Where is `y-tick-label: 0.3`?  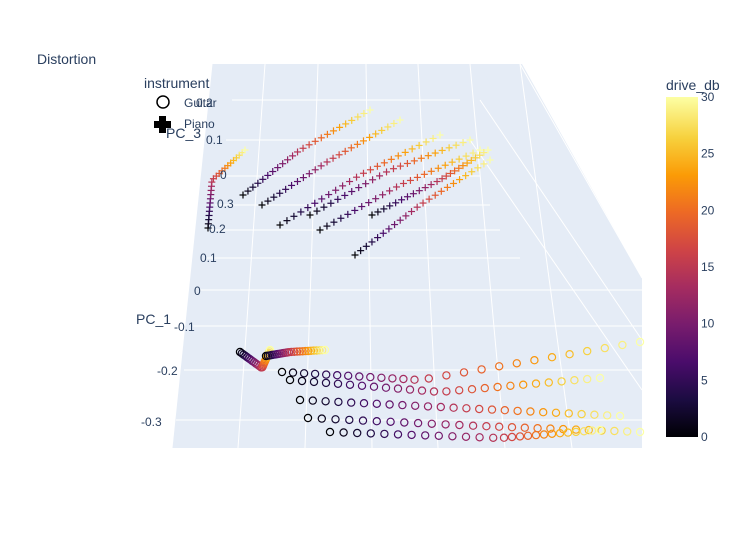
y-tick-label: 0.3 is located at coordinates (225, 204).